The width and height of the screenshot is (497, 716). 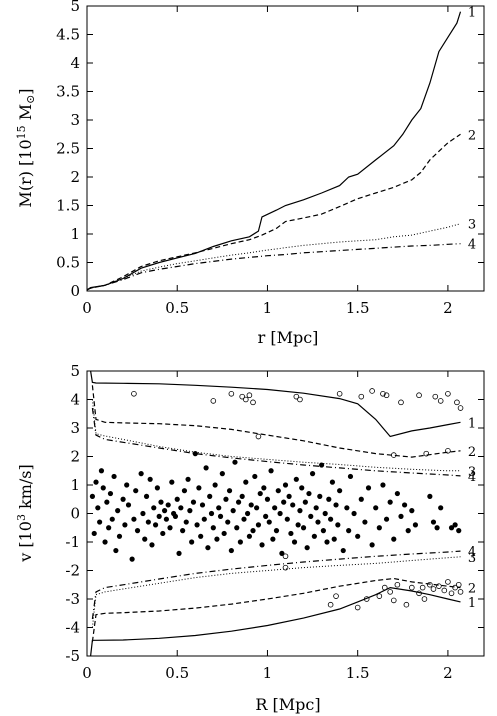 What do you see at coordinates (472, 603) in the screenshot?
I see `velocity-series-label-1: 1` at bounding box center [472, 603].